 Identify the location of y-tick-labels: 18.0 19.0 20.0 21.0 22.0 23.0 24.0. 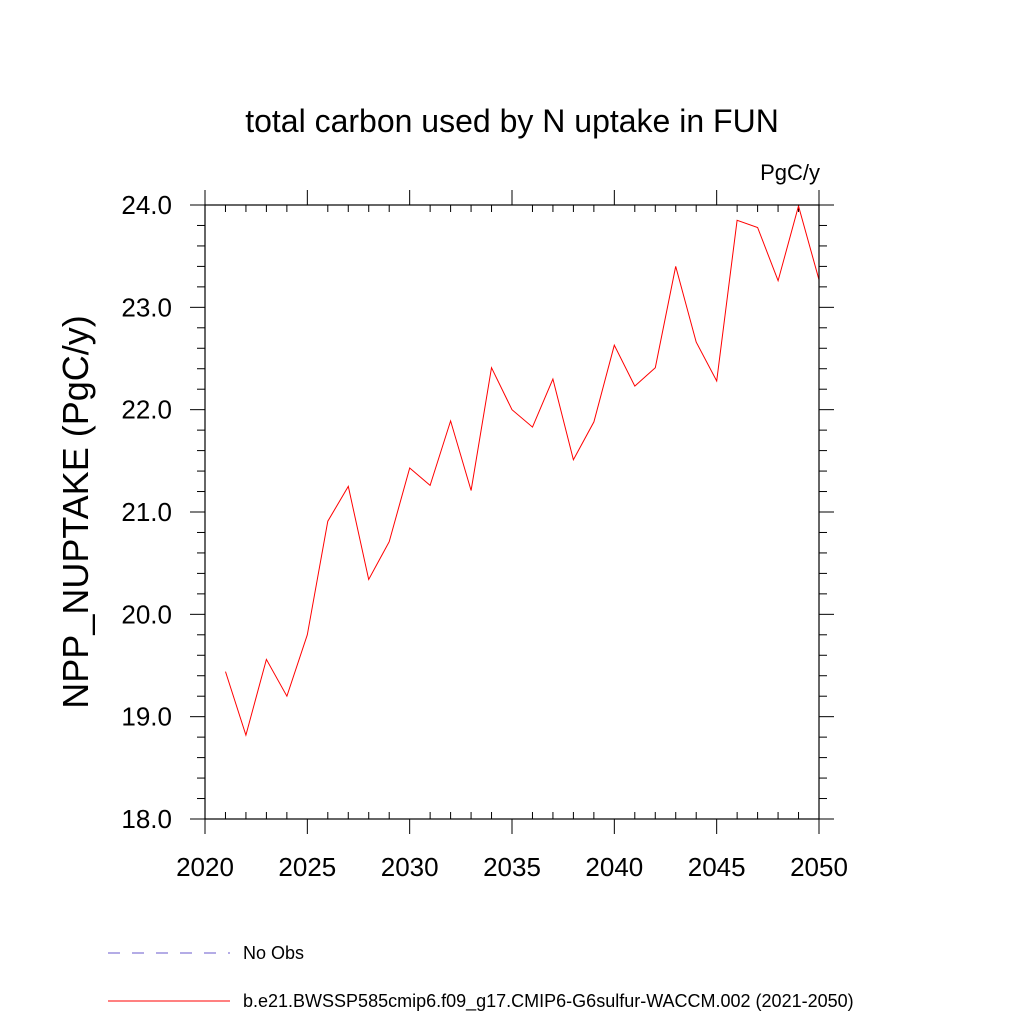
(146, 512).